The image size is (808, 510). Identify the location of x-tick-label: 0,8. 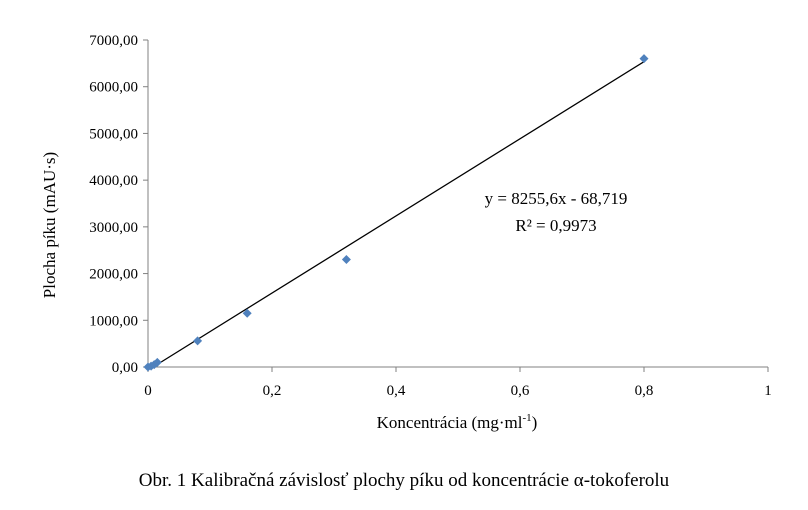
(644, 391).